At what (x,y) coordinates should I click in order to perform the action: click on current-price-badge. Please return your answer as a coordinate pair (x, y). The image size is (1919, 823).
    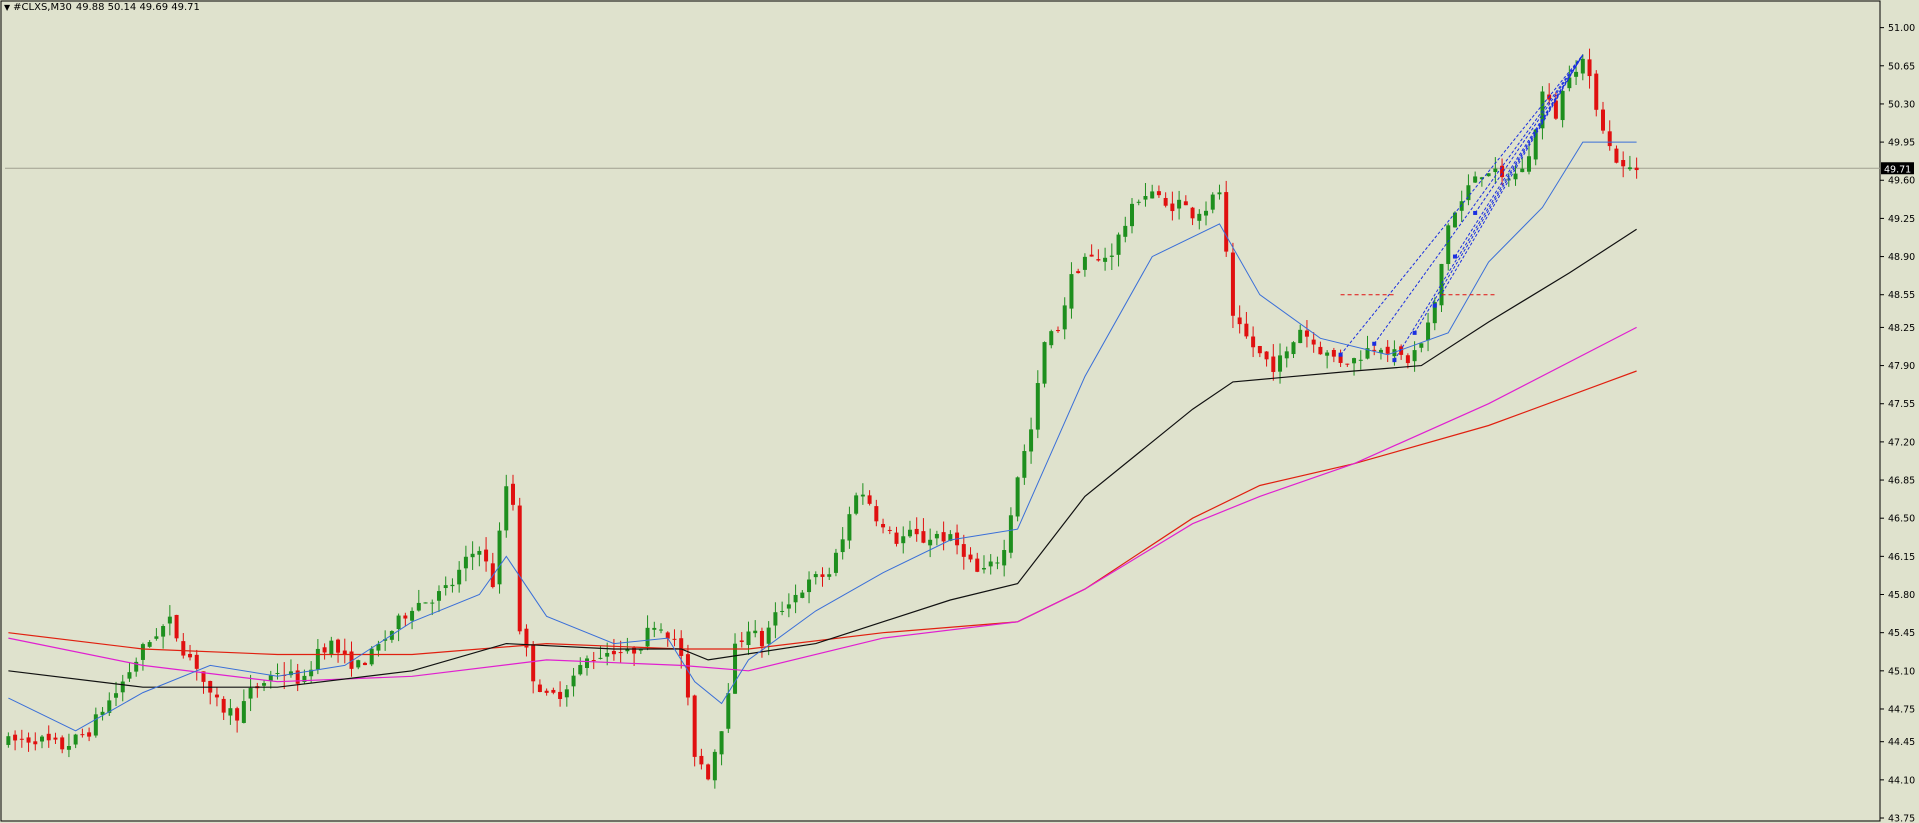
    Looking at the image, I should click on (1897, 168).